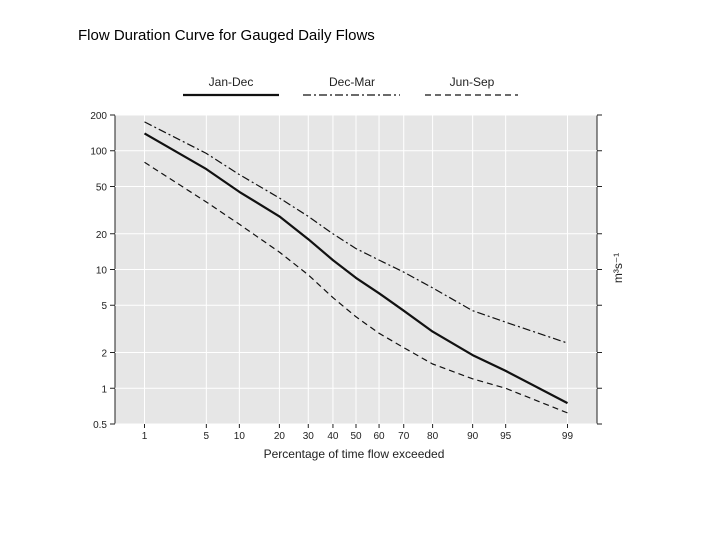  Describe the element at coordinates (104, 354) in the screenshot. I see `y-tick-label: 2` at that location.